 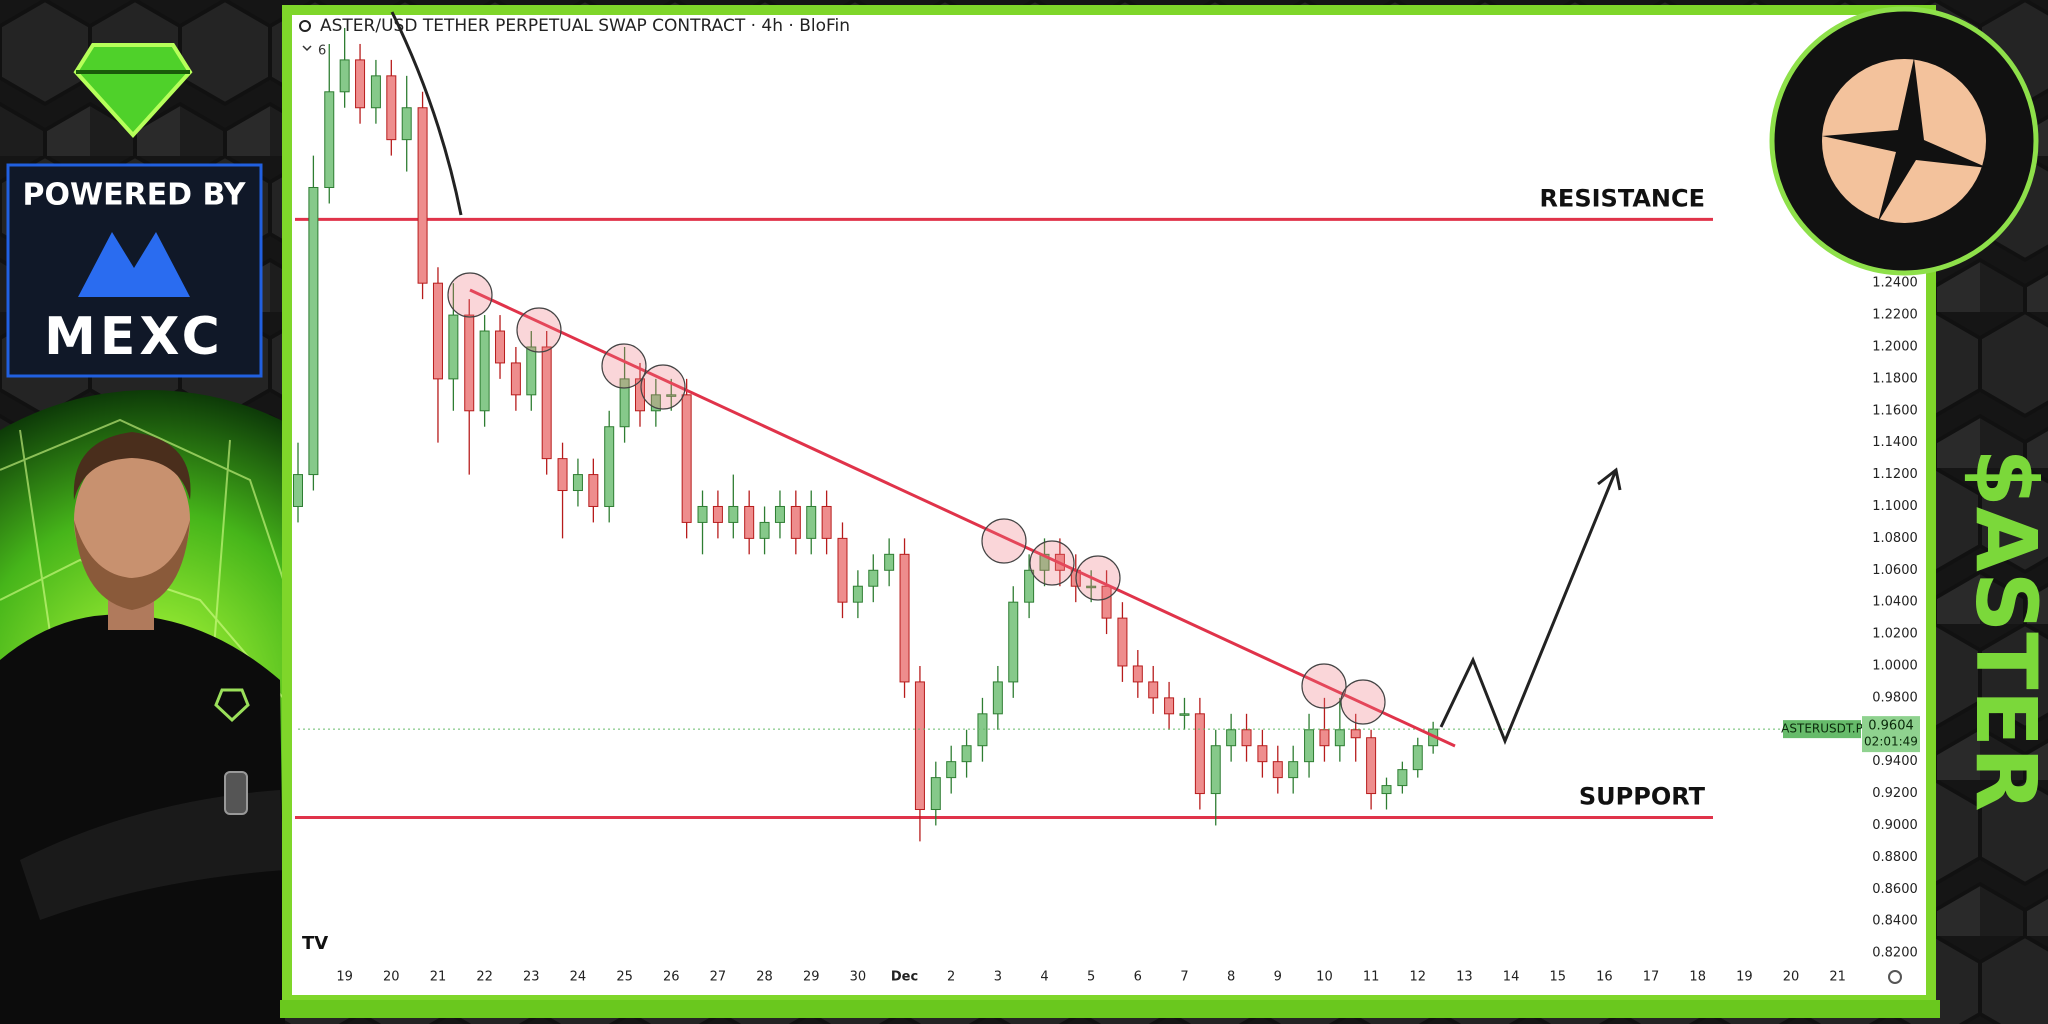 What do you see at coordinates (671, 977) in the screenshot?
I see `x-tick-label: 26` at bounding box center [671, 977].